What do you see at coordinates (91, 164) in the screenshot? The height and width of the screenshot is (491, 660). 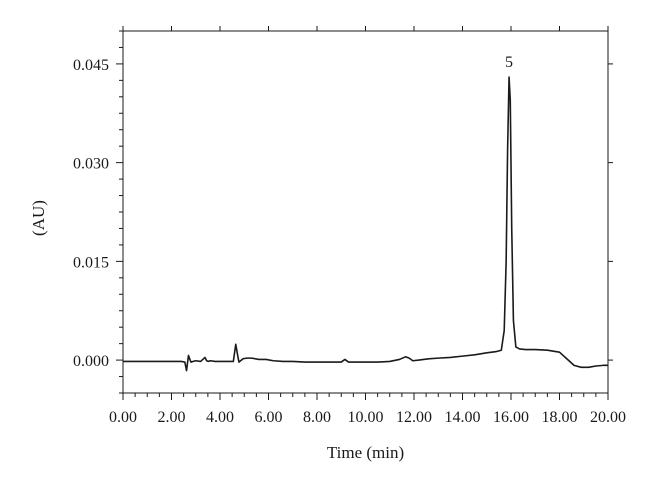 I see `y-tick-label: 0.030` at bounding box center [91, 164].